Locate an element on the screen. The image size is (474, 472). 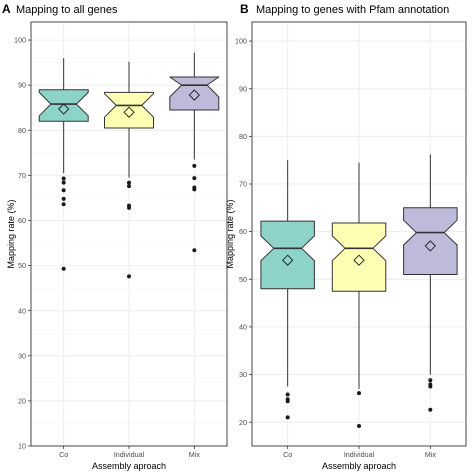
panel-title: Mapping to all genes is located at coordinates (67, 10).